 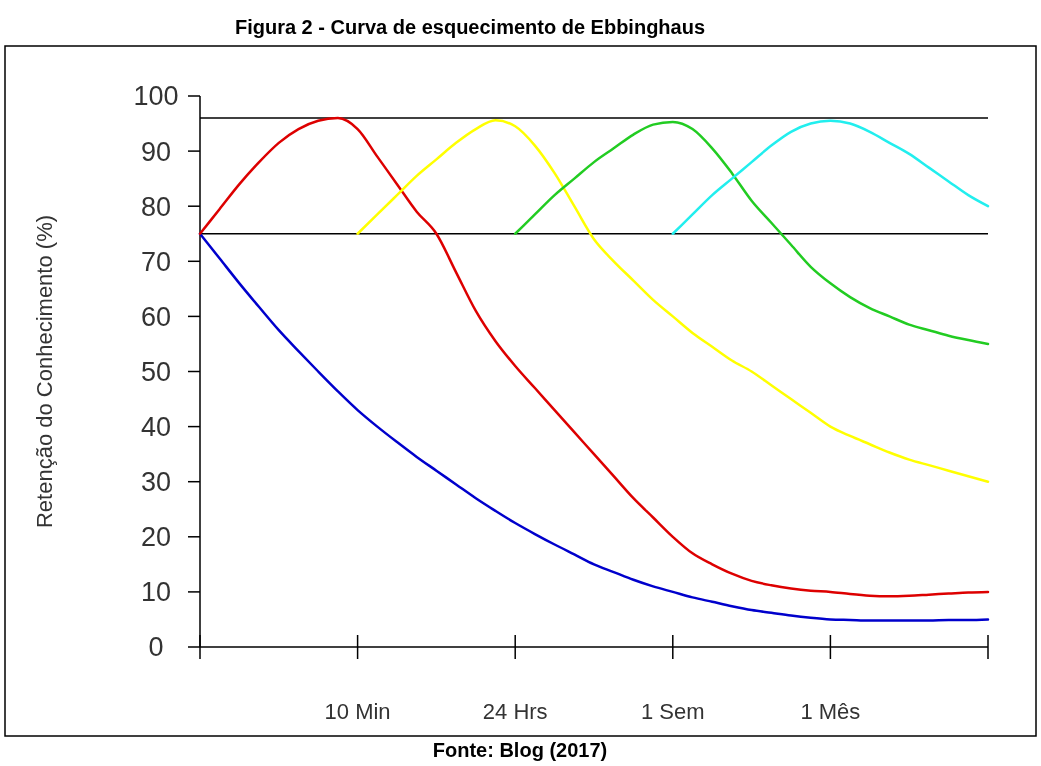 I want to click on chart-title: Figura 2 - Curva de esquecimento de Ebbinghaus, so click(x=470, y=27).